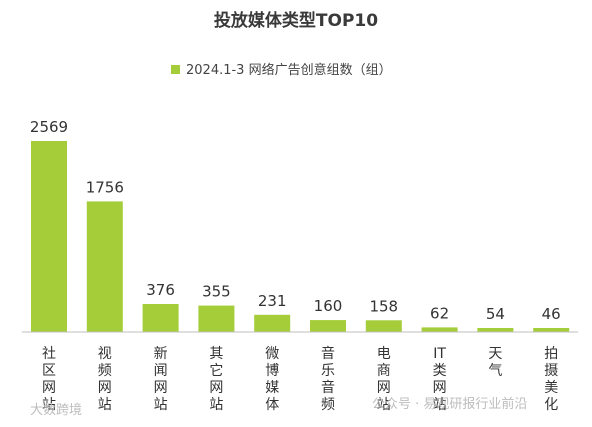 This screenshot has height=427, width=592. I want to click on category-label-7-char-1: 类, so click(440, 371).